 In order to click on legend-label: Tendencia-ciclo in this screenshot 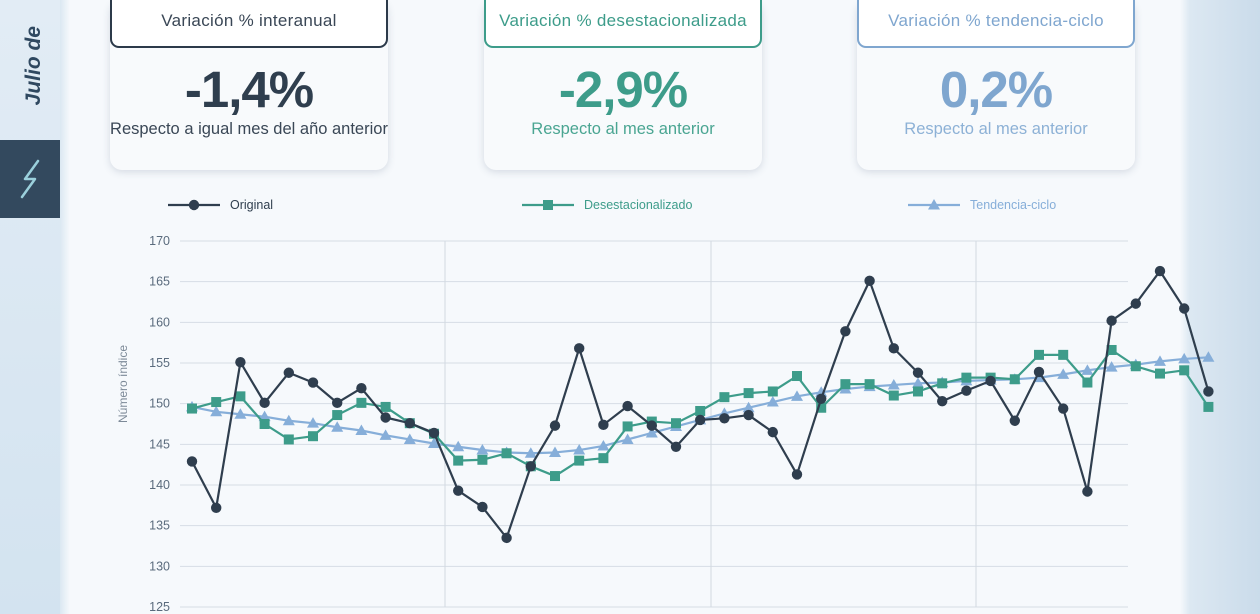, I will do `click(1013, 205)`.